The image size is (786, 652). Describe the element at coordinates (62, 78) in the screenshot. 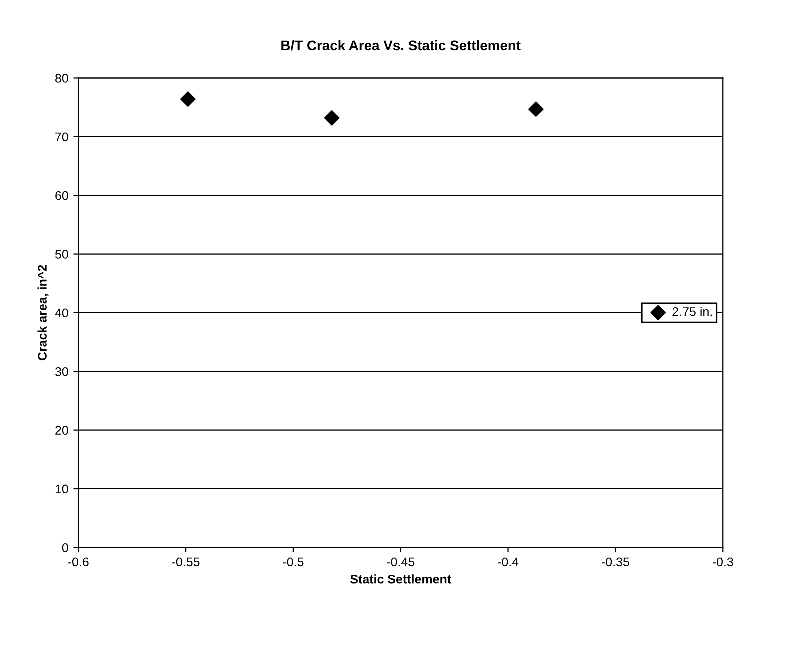

I see `y-tick-label: 80` at that location.